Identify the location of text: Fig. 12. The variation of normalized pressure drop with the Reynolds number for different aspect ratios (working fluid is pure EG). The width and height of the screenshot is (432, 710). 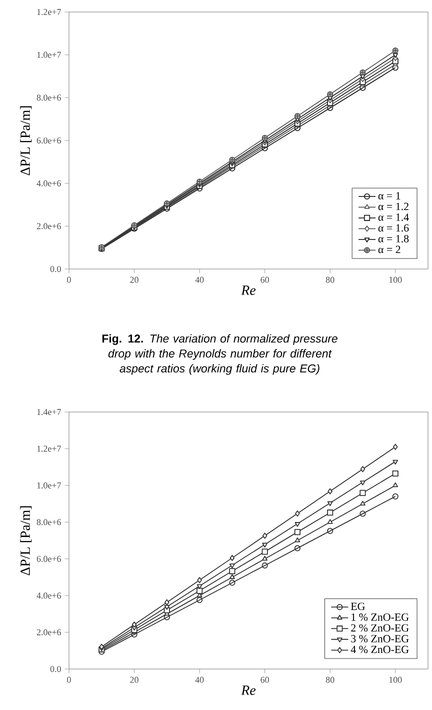
(220, 354).